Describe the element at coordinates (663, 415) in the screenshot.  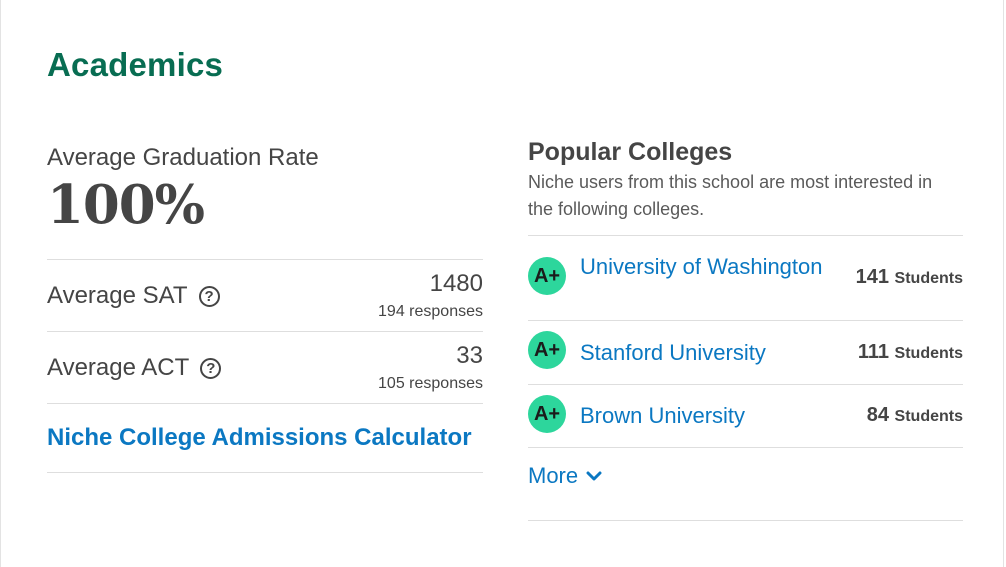
I see `college-link: Brown University` at that location.